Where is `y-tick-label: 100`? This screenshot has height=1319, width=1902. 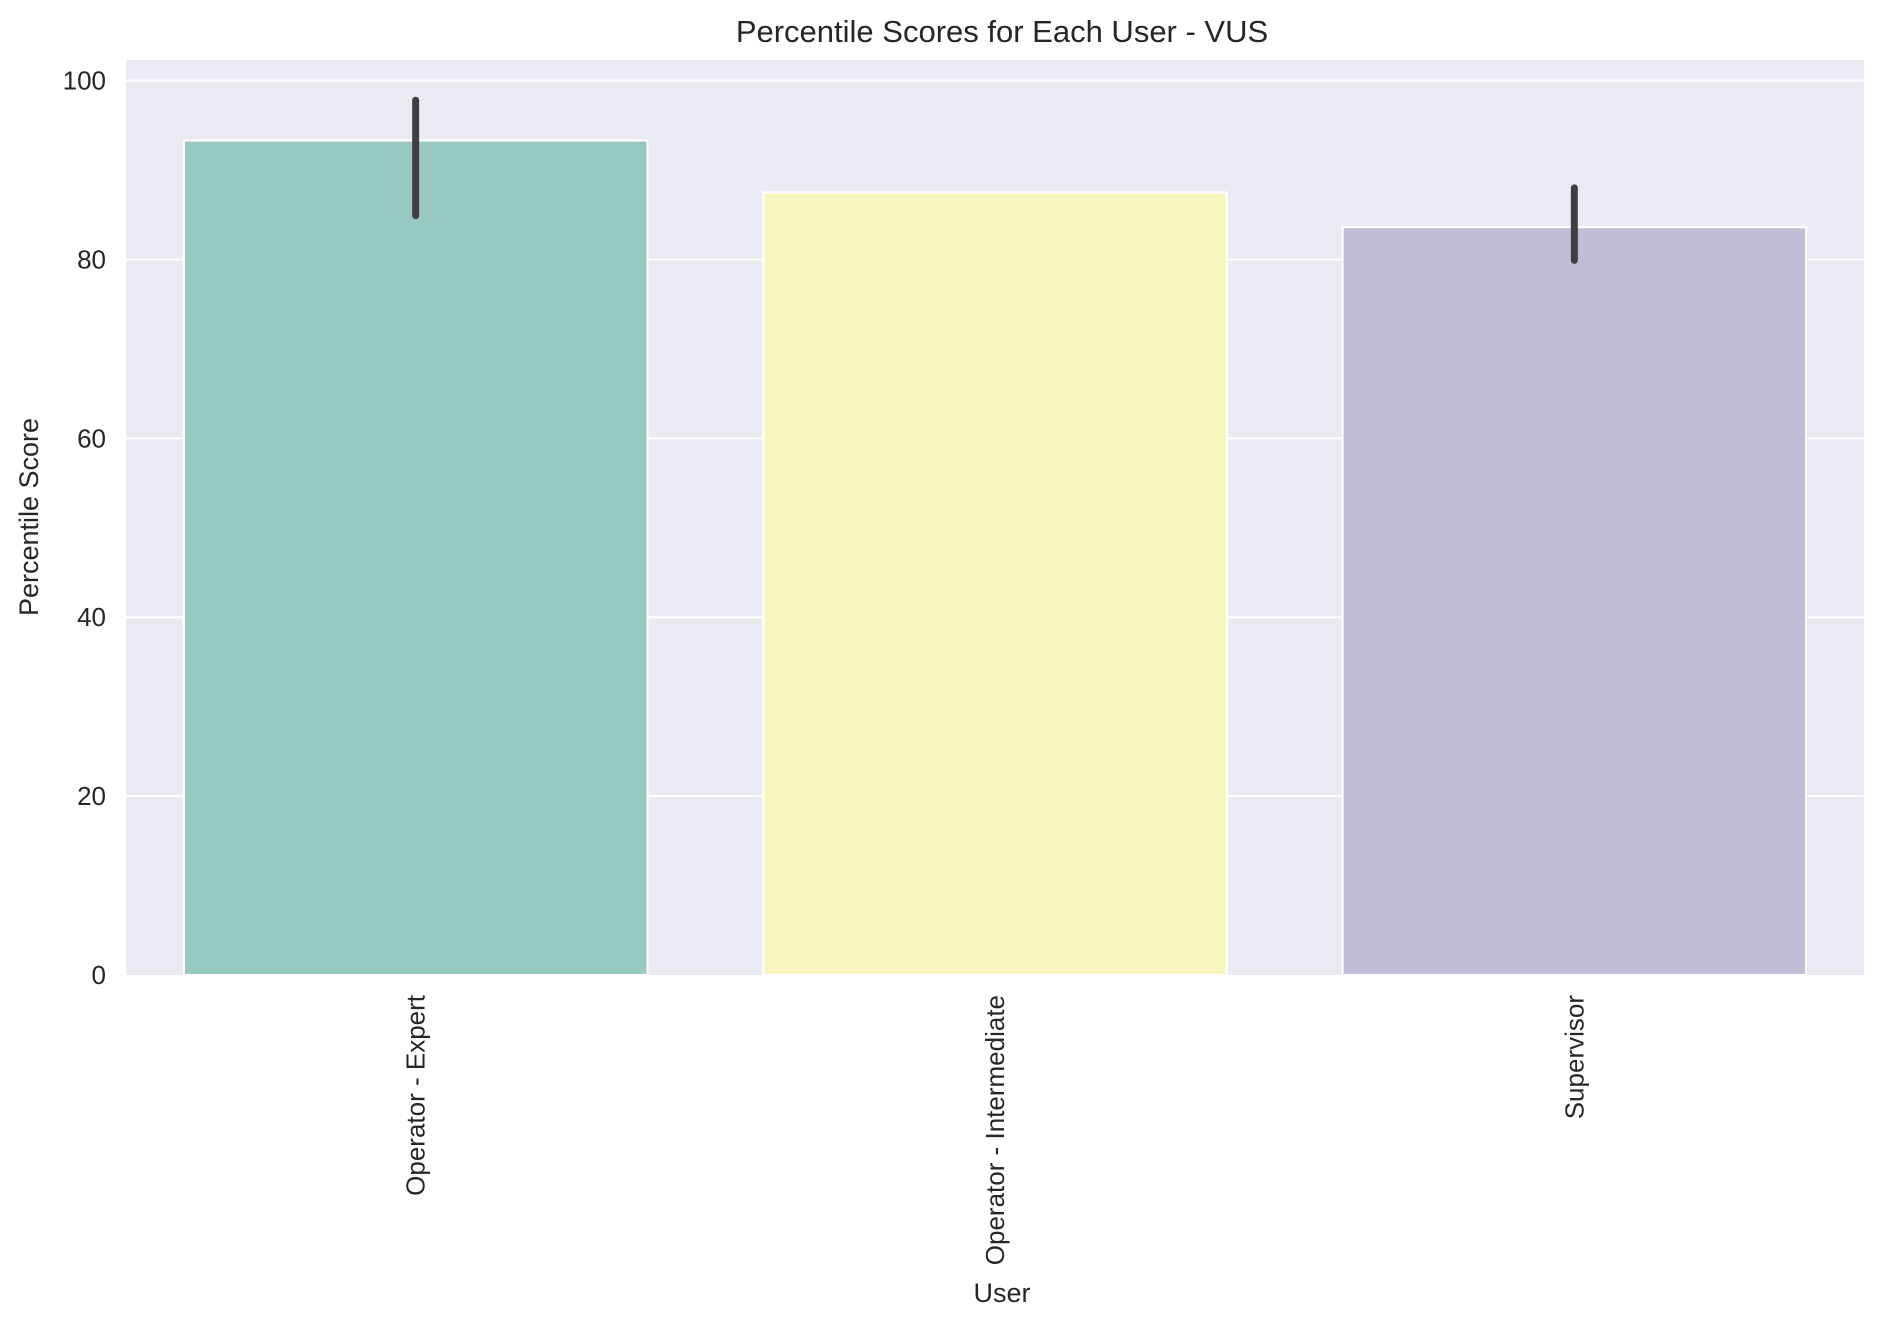 y-tick-label: 100 is located at coordinates (84, 81).